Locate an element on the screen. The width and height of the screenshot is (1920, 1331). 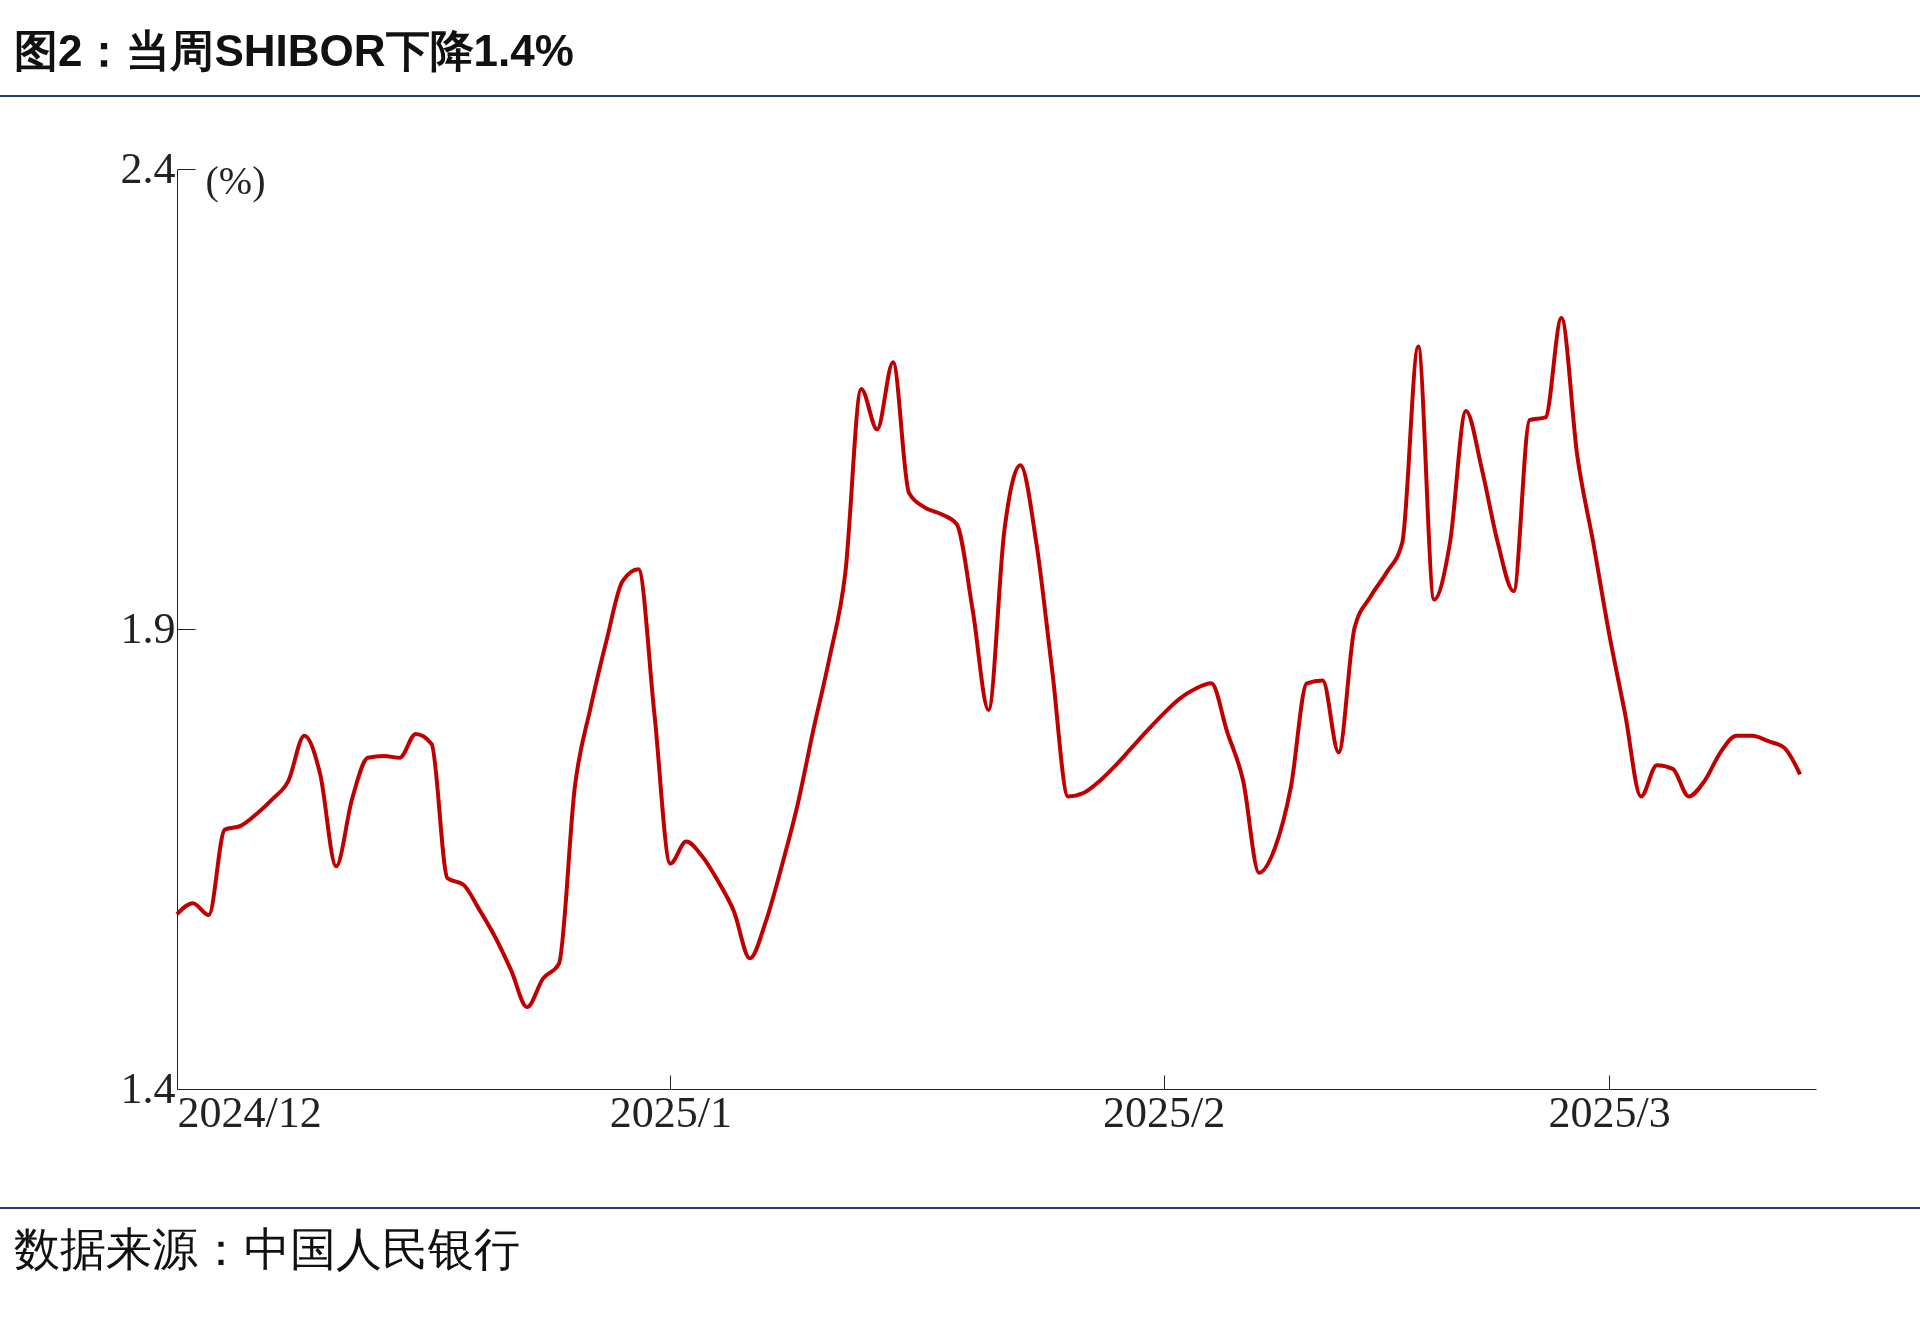
x-tick-label: 2025/3 is located at coordinates (1609, 1112).